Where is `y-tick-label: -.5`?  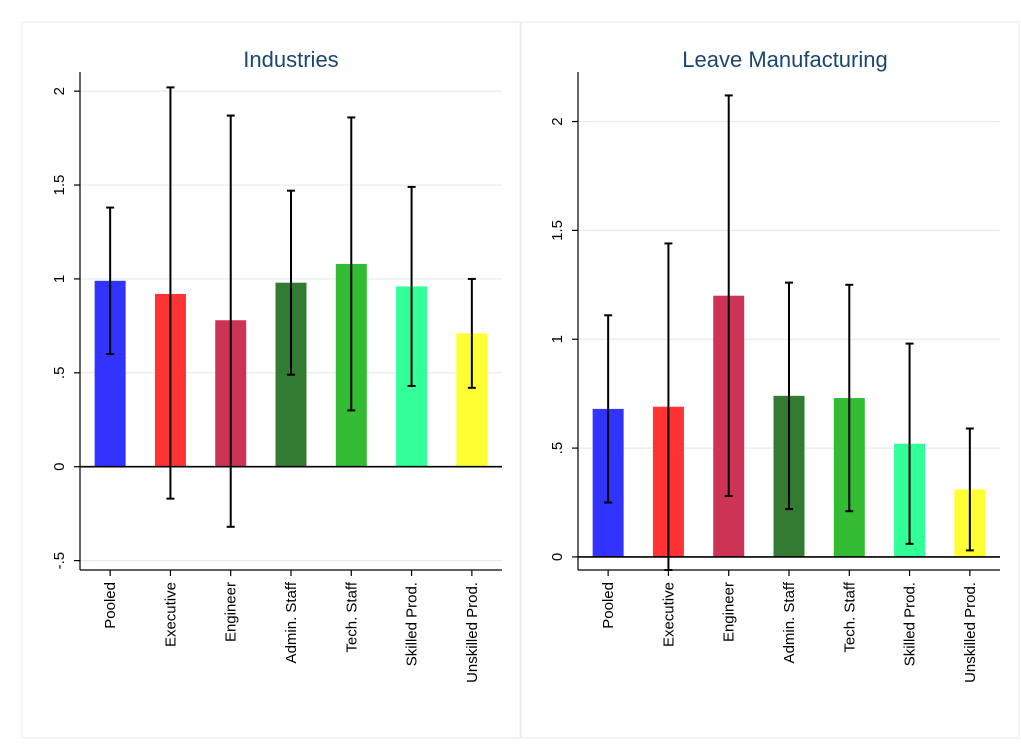
y-tick-label: -.5 is located at coordinates (59, 561).